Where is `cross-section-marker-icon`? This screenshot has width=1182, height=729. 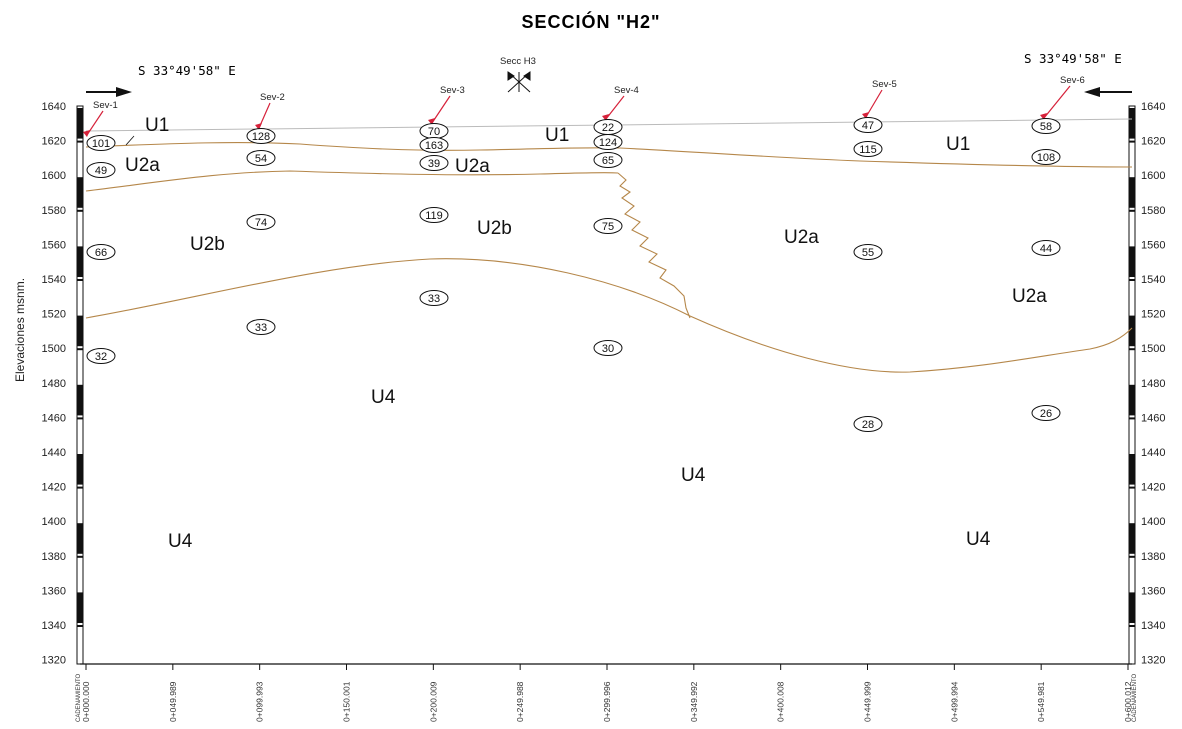
cross-section-marker-icon is located at coordinates (519, 82).